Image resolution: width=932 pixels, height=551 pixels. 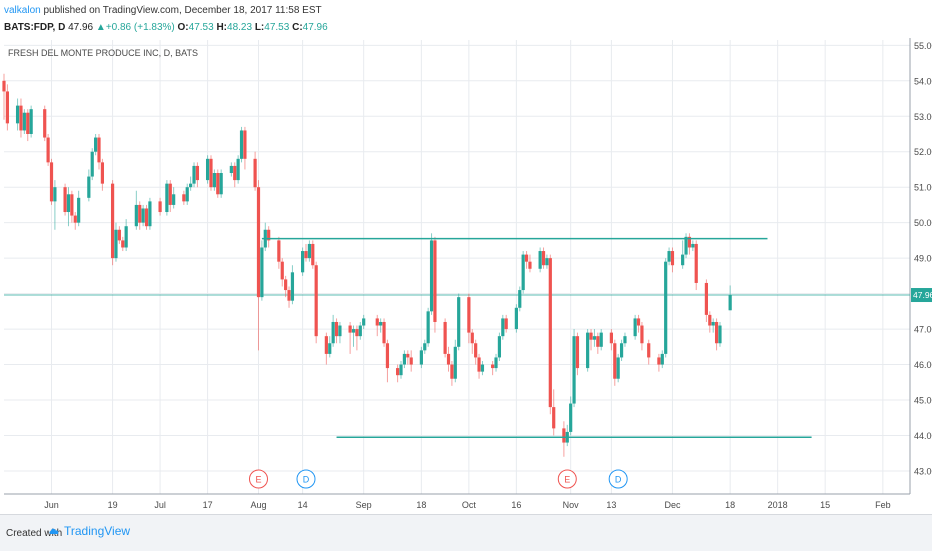 What do you see at coordinates (259, 27) in the screenshot?
I see `low-label: L:` at bounding box center [259, 27].